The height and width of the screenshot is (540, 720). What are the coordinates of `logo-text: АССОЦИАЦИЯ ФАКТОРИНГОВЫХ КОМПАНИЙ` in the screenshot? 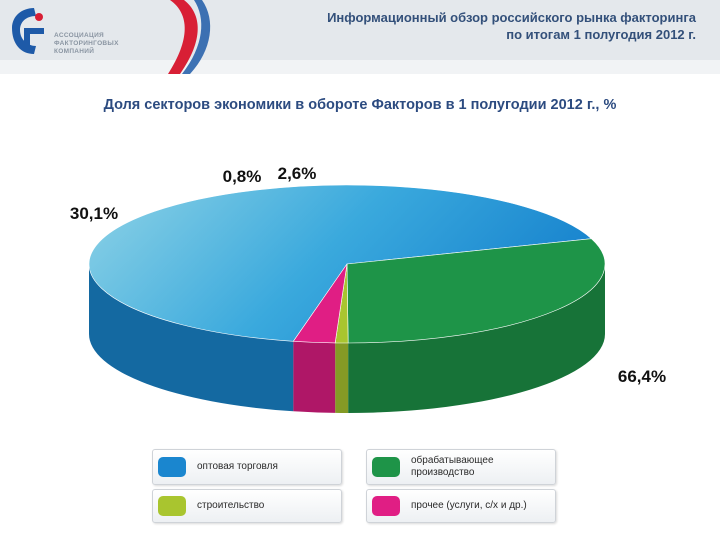 It's located at (86, 44).